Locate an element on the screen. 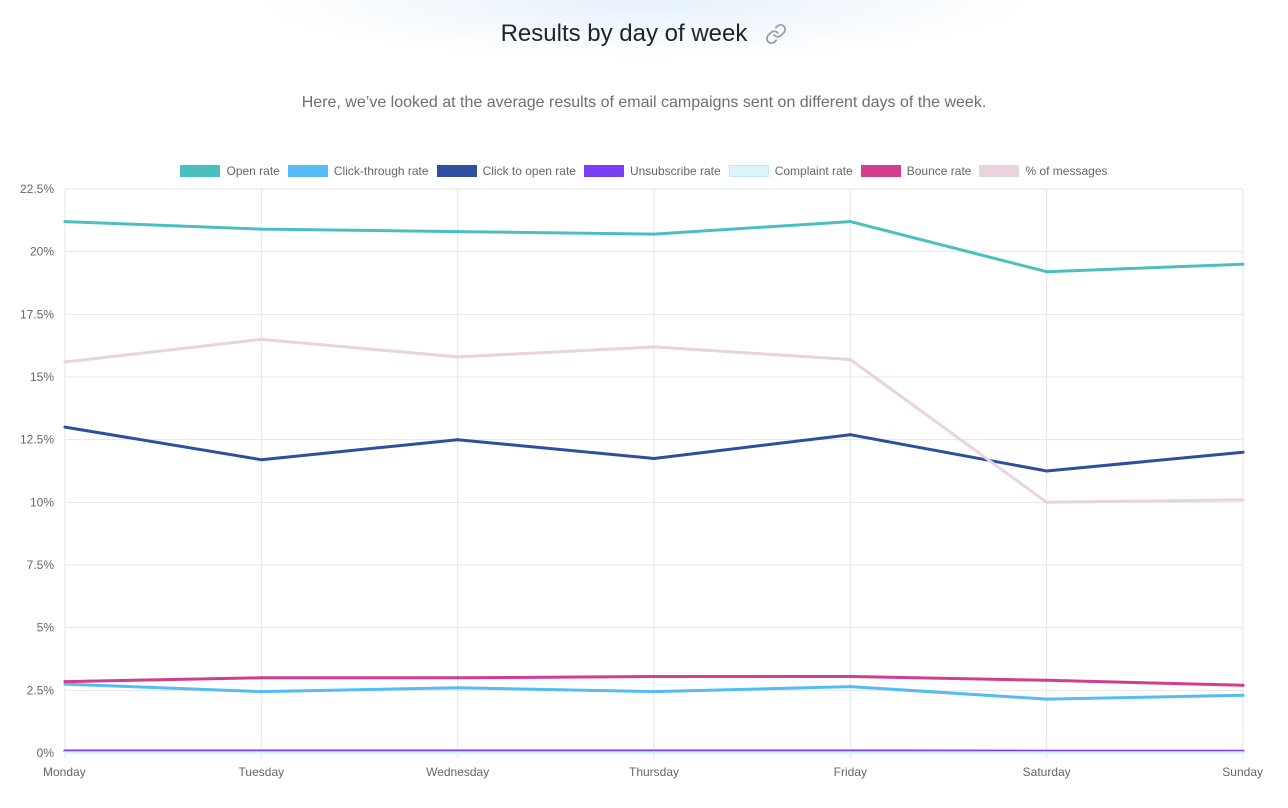 This screenshot has width=1288, height=808. legend-item: Unsubscribe rate is located at coordinates (652, 171).